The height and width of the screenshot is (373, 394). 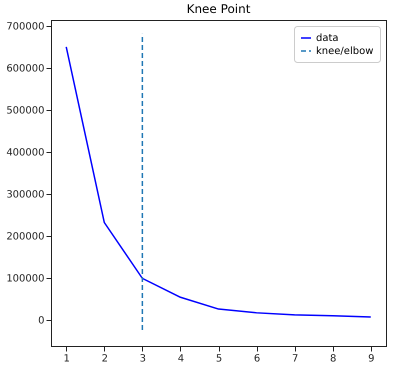 I want to click on x-tick-label: 6, so click(x=257, y=359).